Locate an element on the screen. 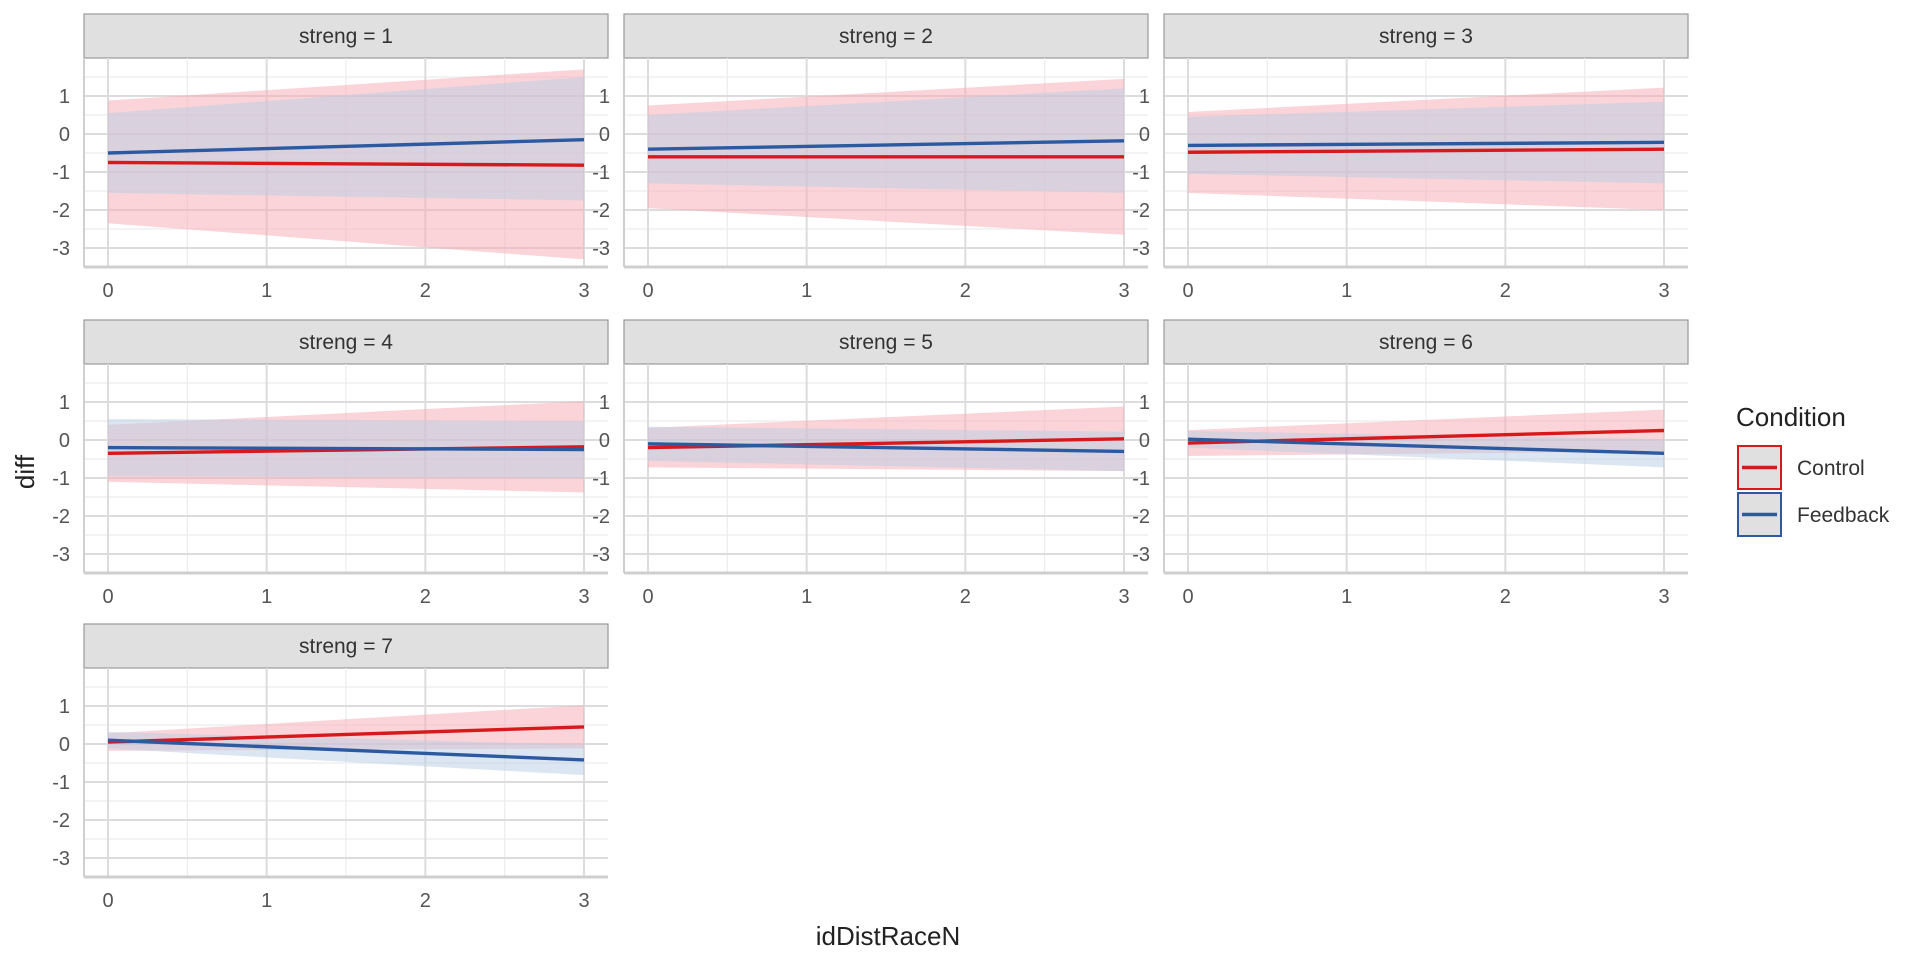 Image resolution: width=1920 pixels, height=960 pixels. y-axis-title: diff is located at coordinates (25, 471).